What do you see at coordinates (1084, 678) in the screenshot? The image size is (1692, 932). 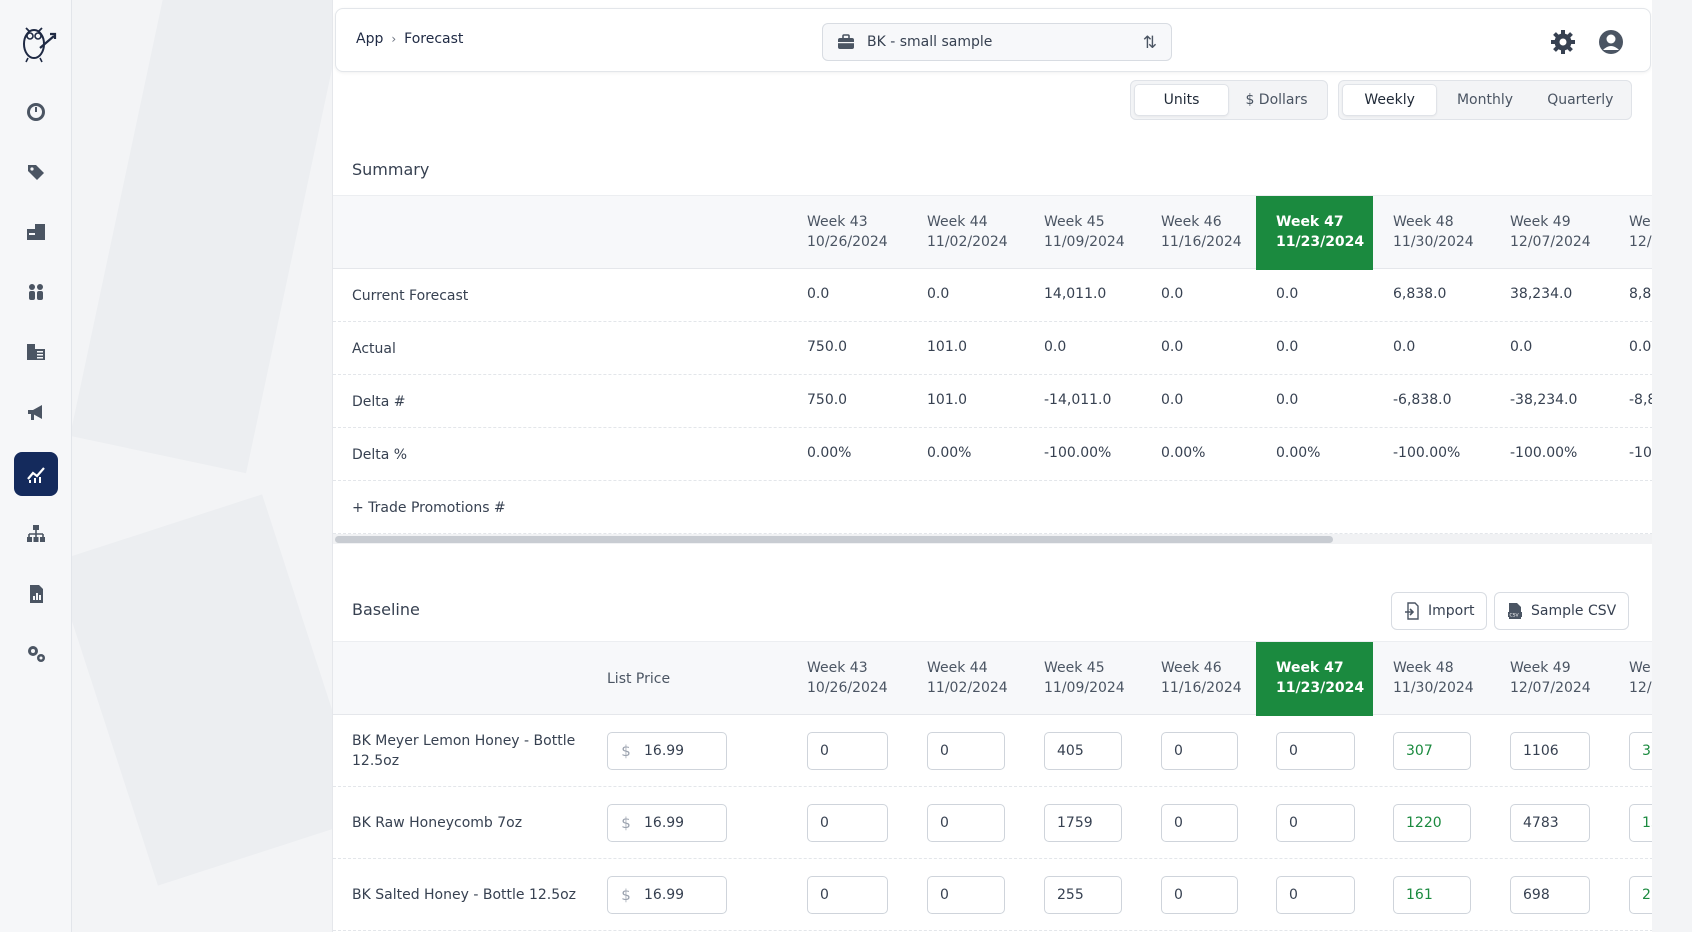 I see `week-header: Week 45 11/09/2024` at bounding box center [1084, 678].